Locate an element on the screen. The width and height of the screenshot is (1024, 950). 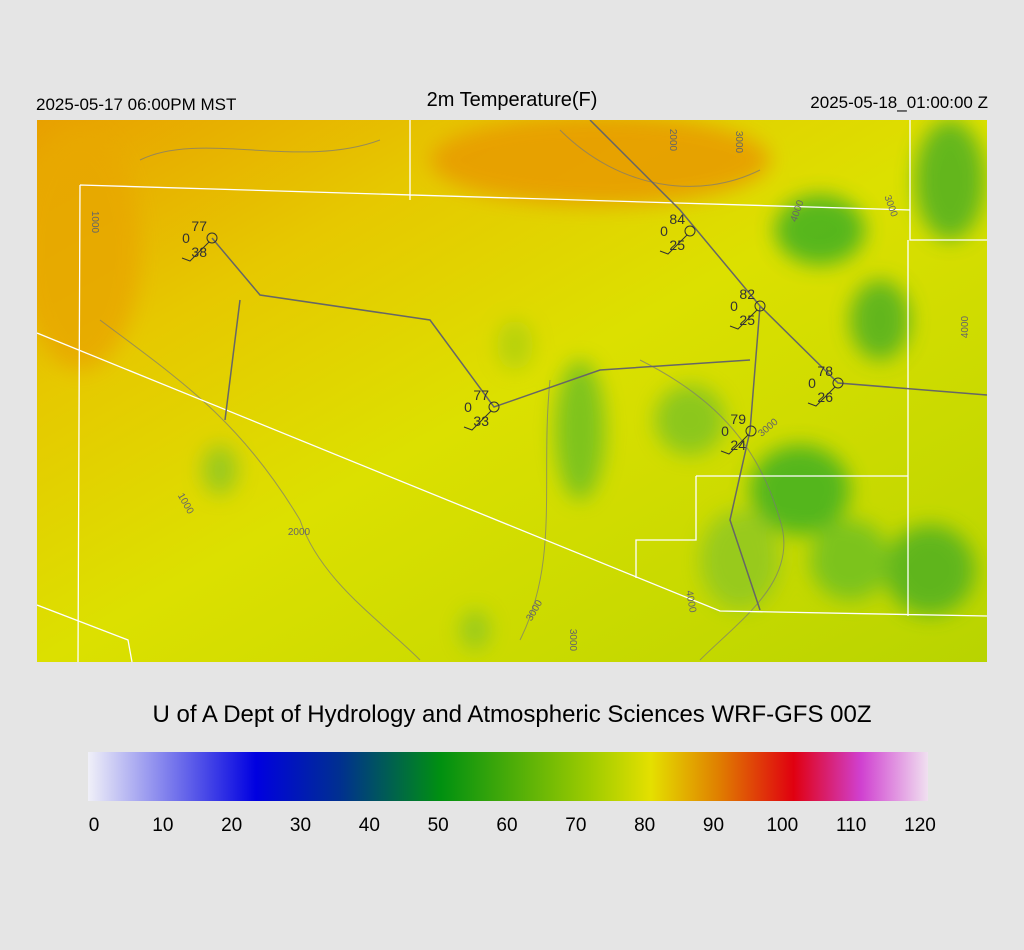
colorbar is located at coordinates (508, 776).